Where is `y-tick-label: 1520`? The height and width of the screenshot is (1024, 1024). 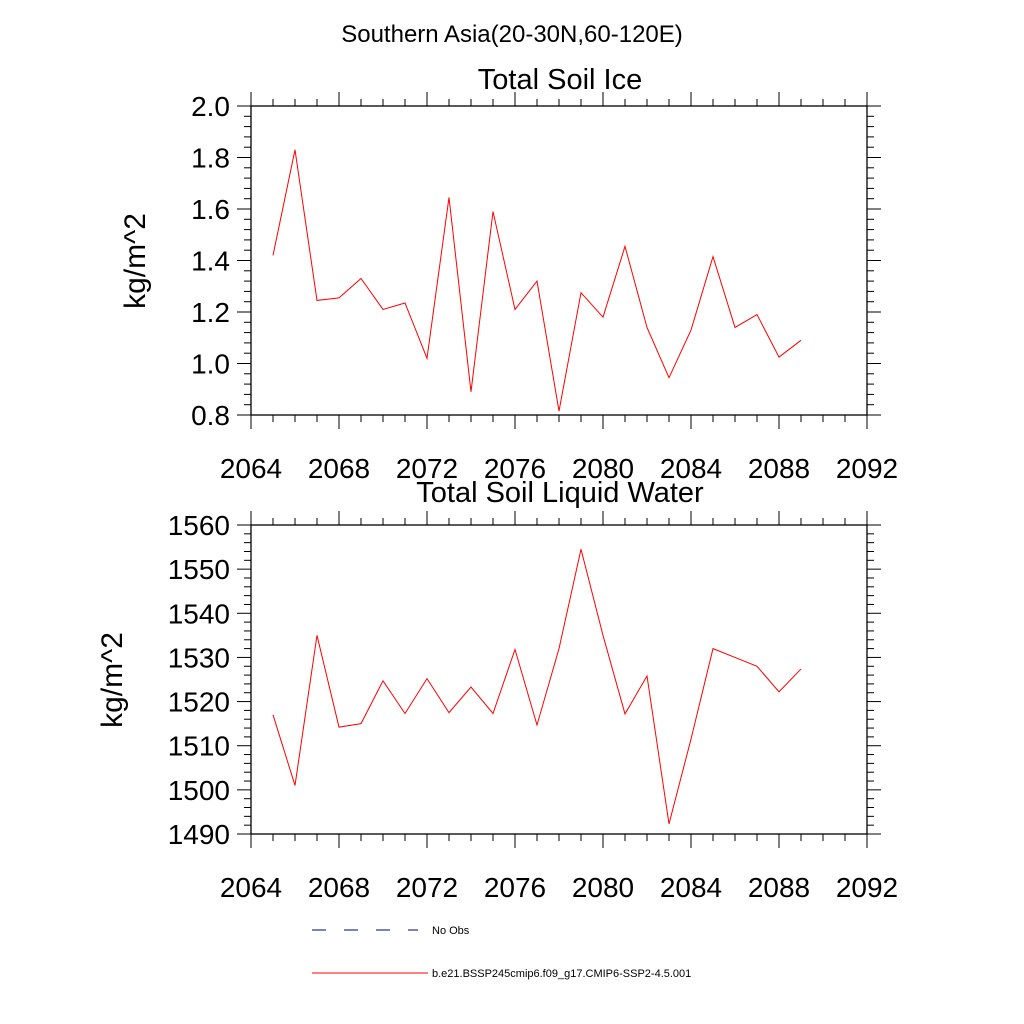
y-tick-label: 1520 is located at coordinates (199, 702).